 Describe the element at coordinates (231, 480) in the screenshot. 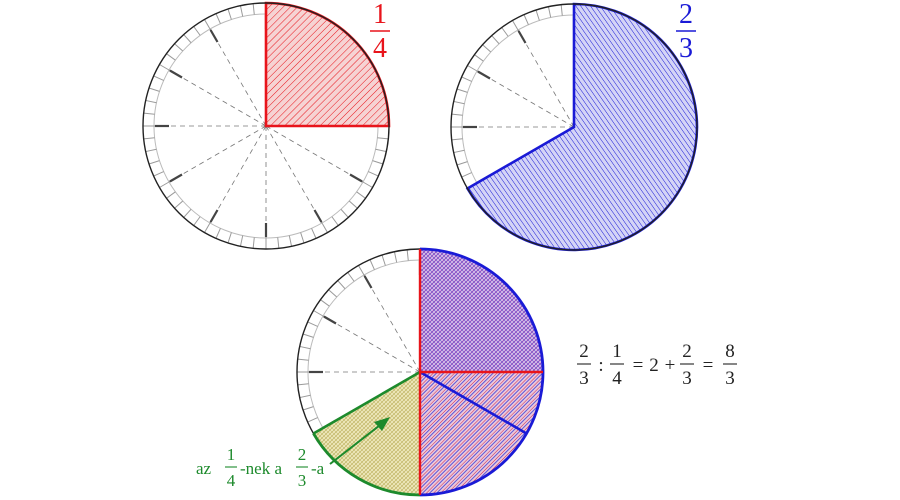

I see `annotation-f1-denominator: 4` at that location.